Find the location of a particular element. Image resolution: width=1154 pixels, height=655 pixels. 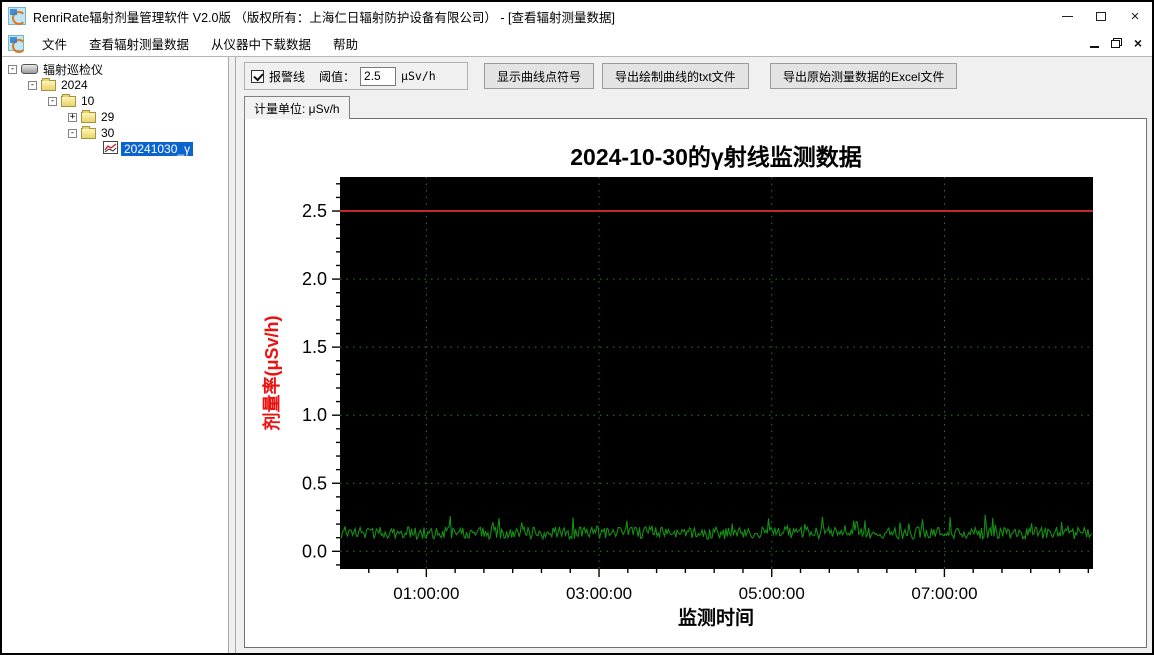

alarm-line-groupbox: 报警线 阈值： μSv/h is located at coordinates (356, 76).